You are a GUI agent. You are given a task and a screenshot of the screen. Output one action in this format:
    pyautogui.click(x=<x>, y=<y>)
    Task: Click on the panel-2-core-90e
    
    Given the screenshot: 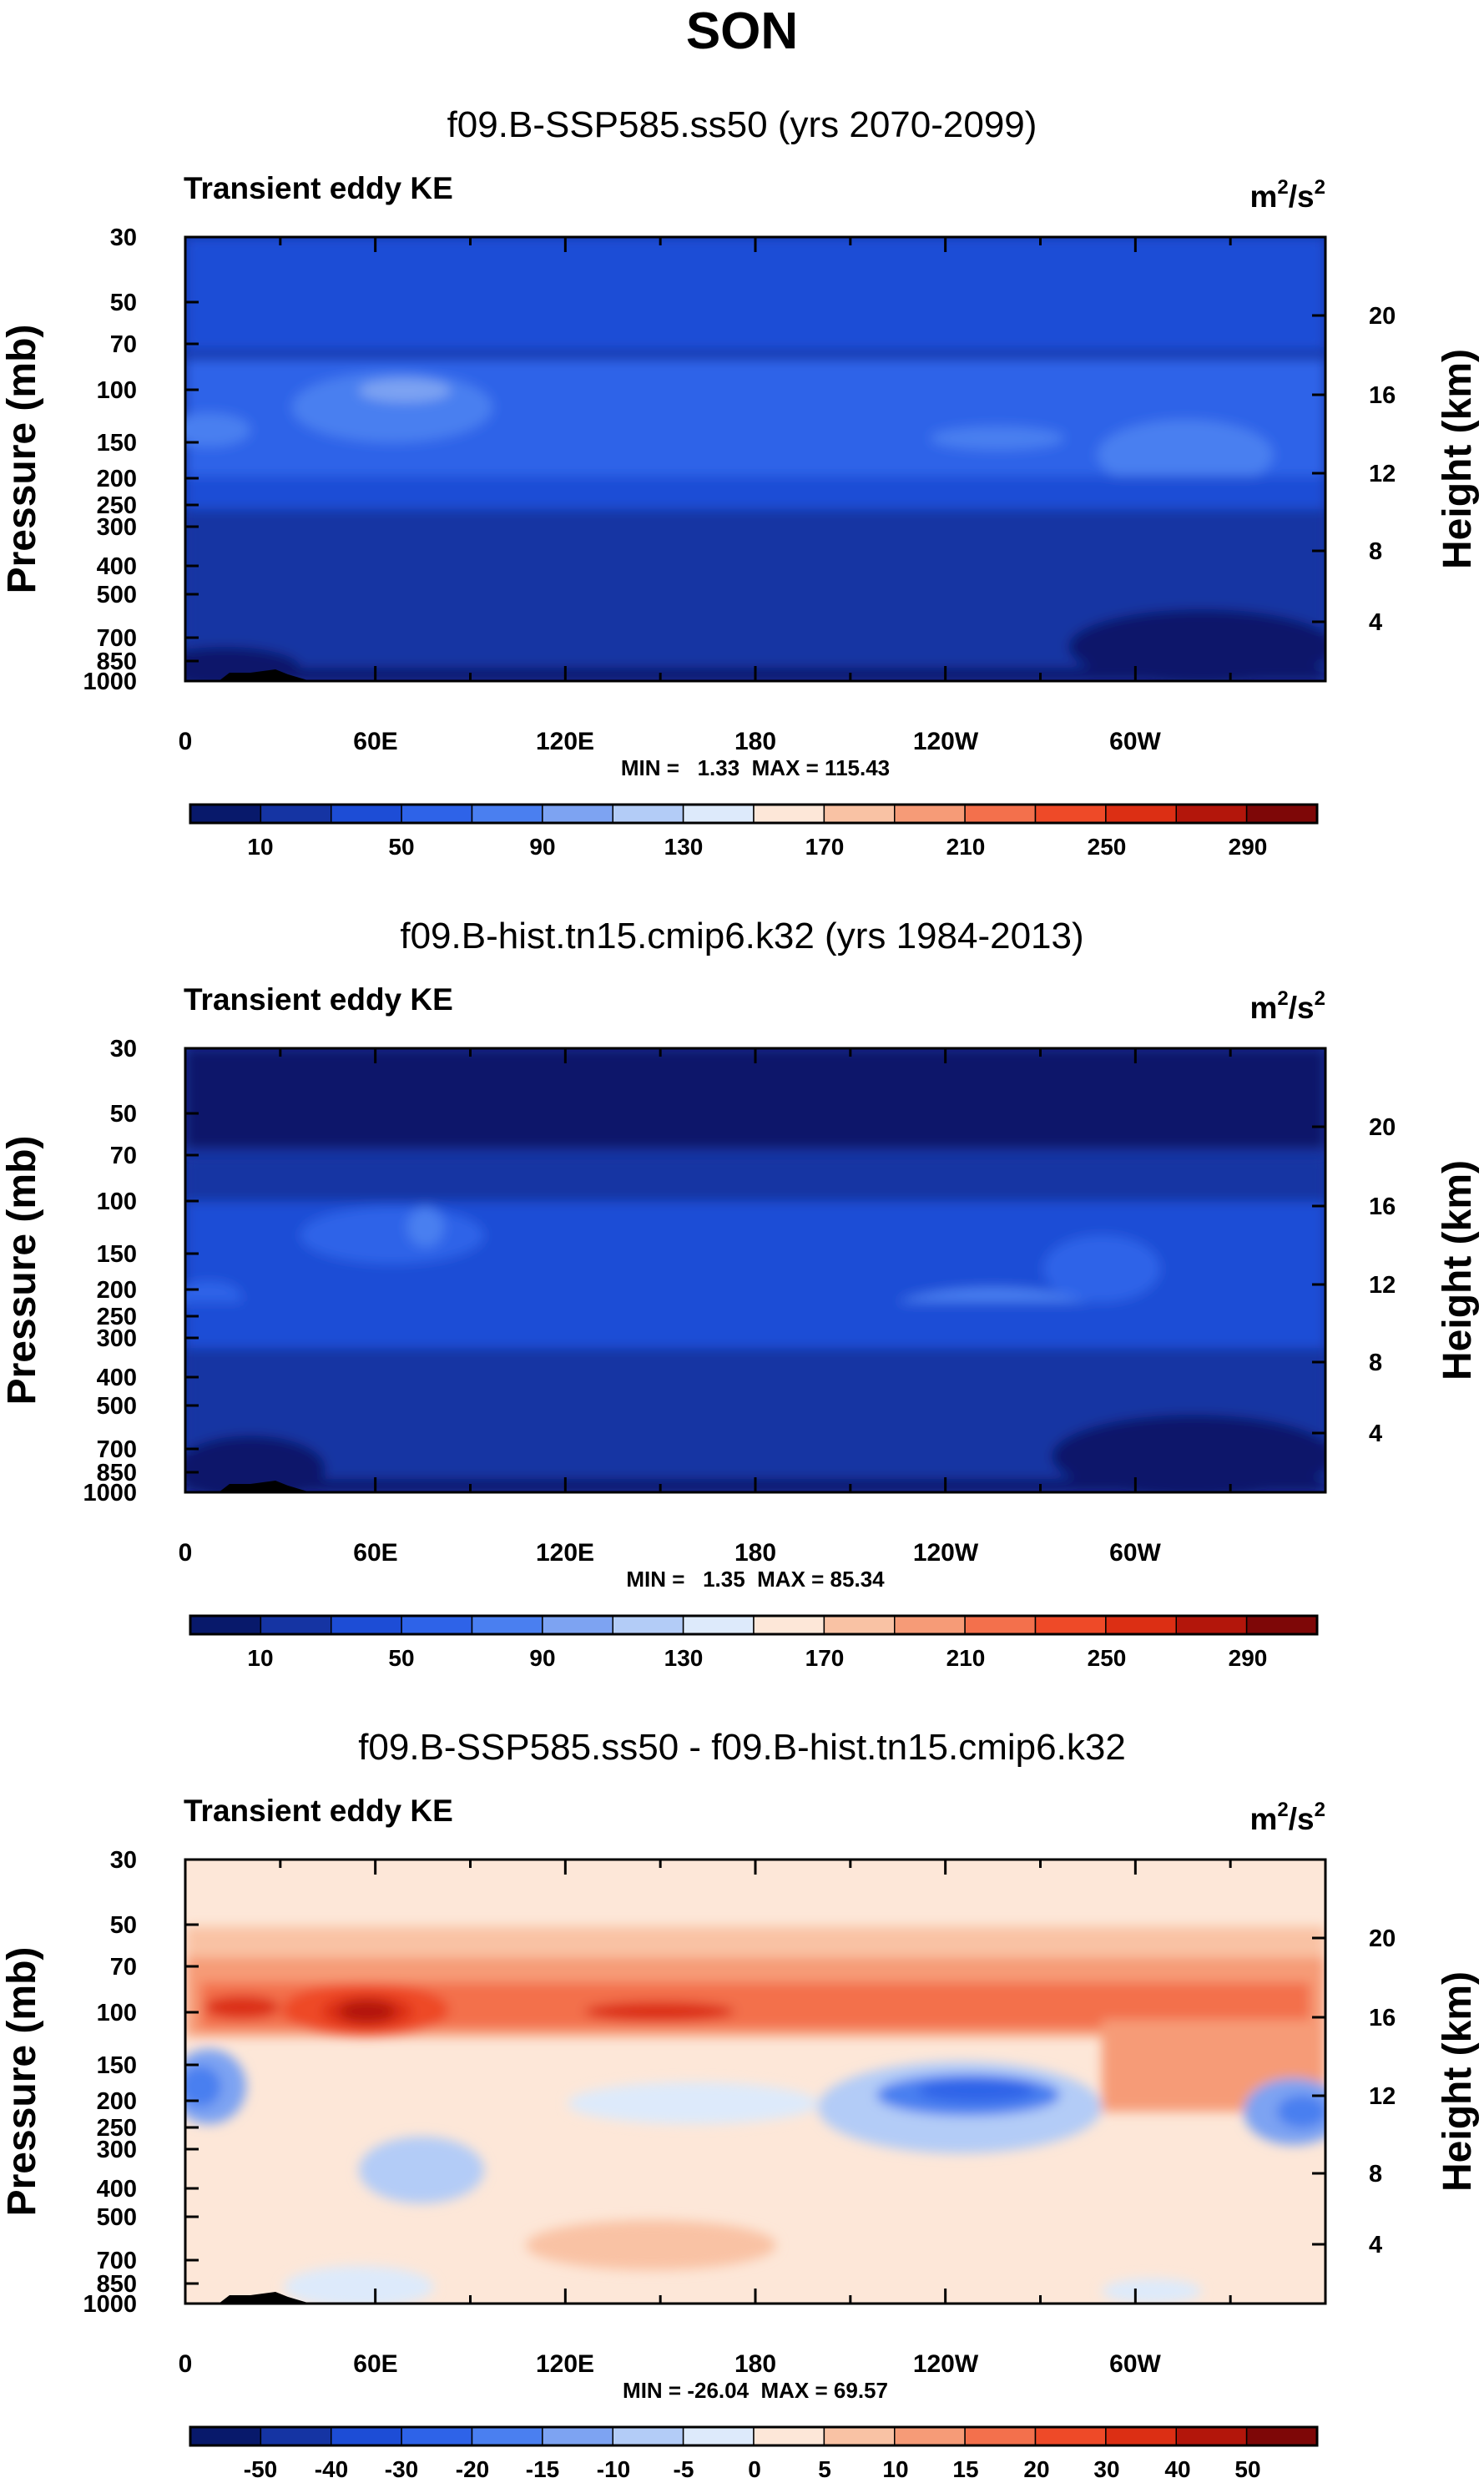 What is the action you would take?
    pyautogui.click(x=425, y=1227)
    